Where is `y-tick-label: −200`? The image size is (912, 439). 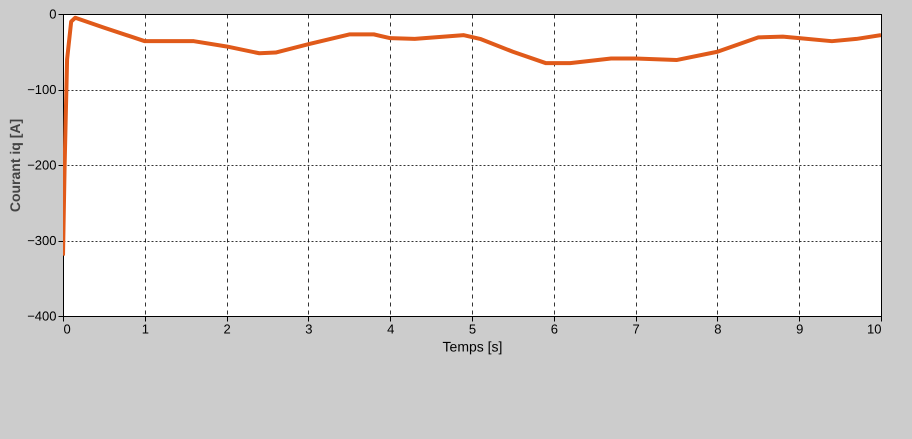 y-tick-label: −200 is located at coordinates (41, 165).